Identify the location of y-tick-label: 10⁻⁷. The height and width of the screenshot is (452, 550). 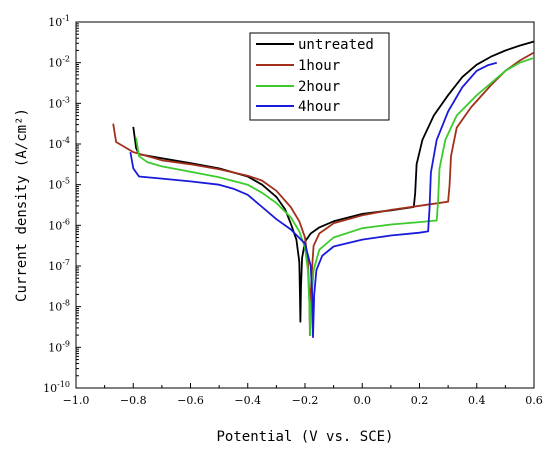
(59, 265).